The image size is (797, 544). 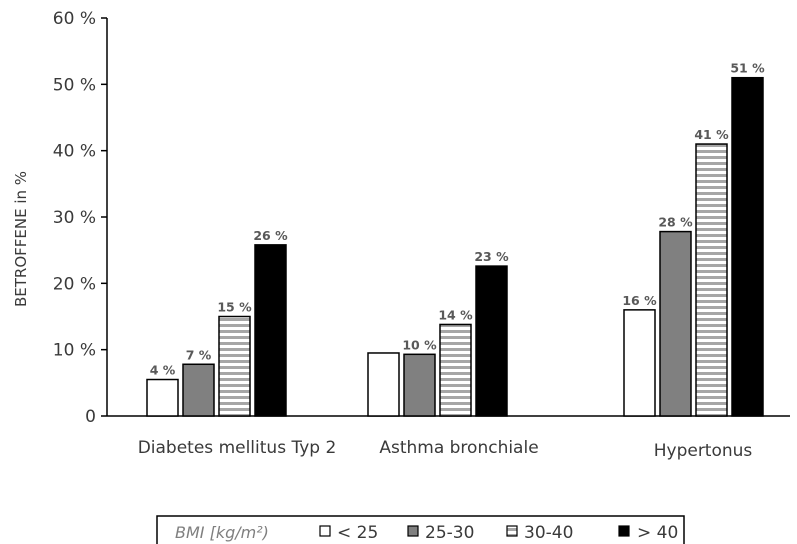 I want to click on legend-label-2: 30-40, so click(x=548, y=533).